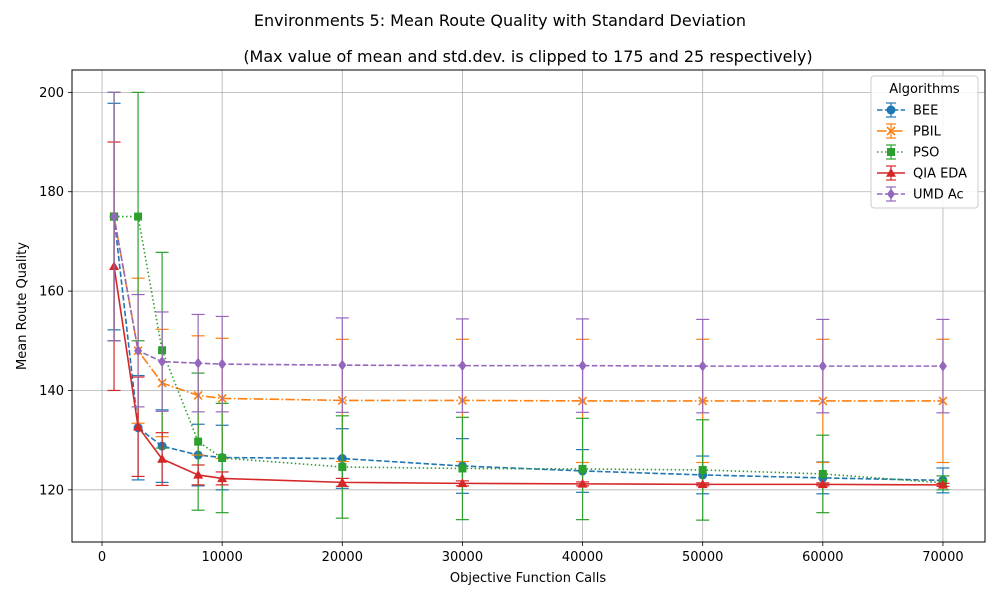 This screenshot has width=1000, height=600. What do you see at coordinates (51, 292) in the screenshot?
I see `y-tick-label: 160` at bounding box center [51, 292].